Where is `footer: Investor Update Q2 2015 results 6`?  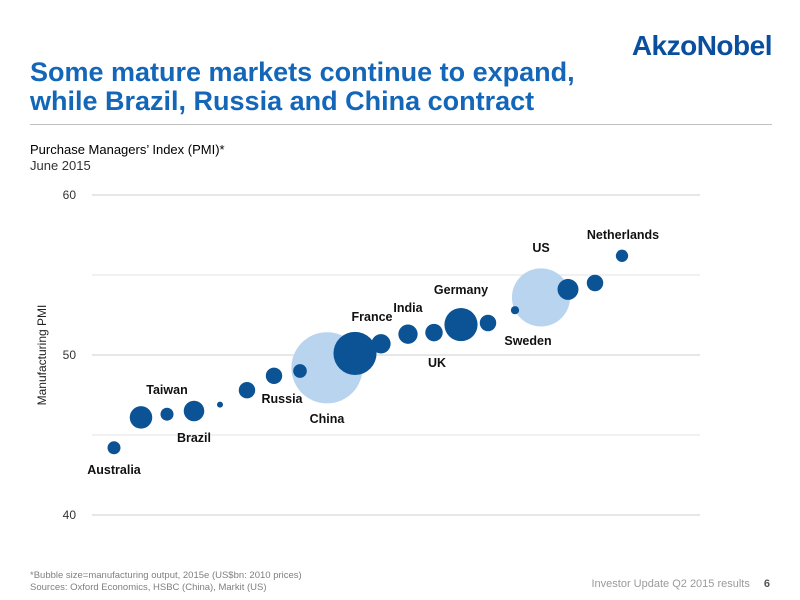
footer: Investor Update Q2 2015 results 6 is located at coordinates (681, 584).